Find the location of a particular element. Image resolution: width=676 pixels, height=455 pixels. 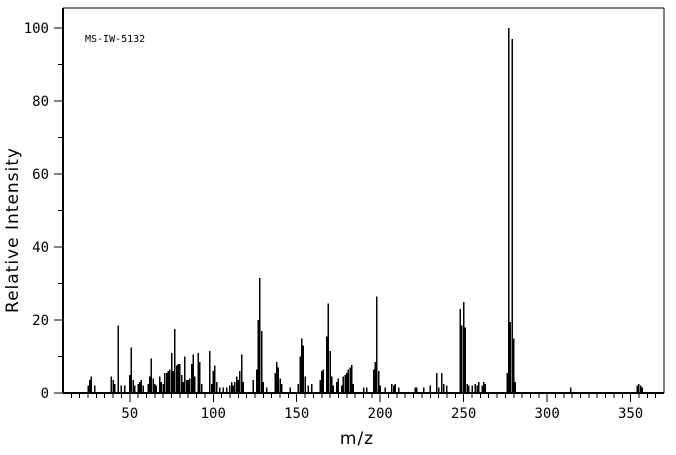

y-tick-label: 80 is located at coordinates (40, 102).